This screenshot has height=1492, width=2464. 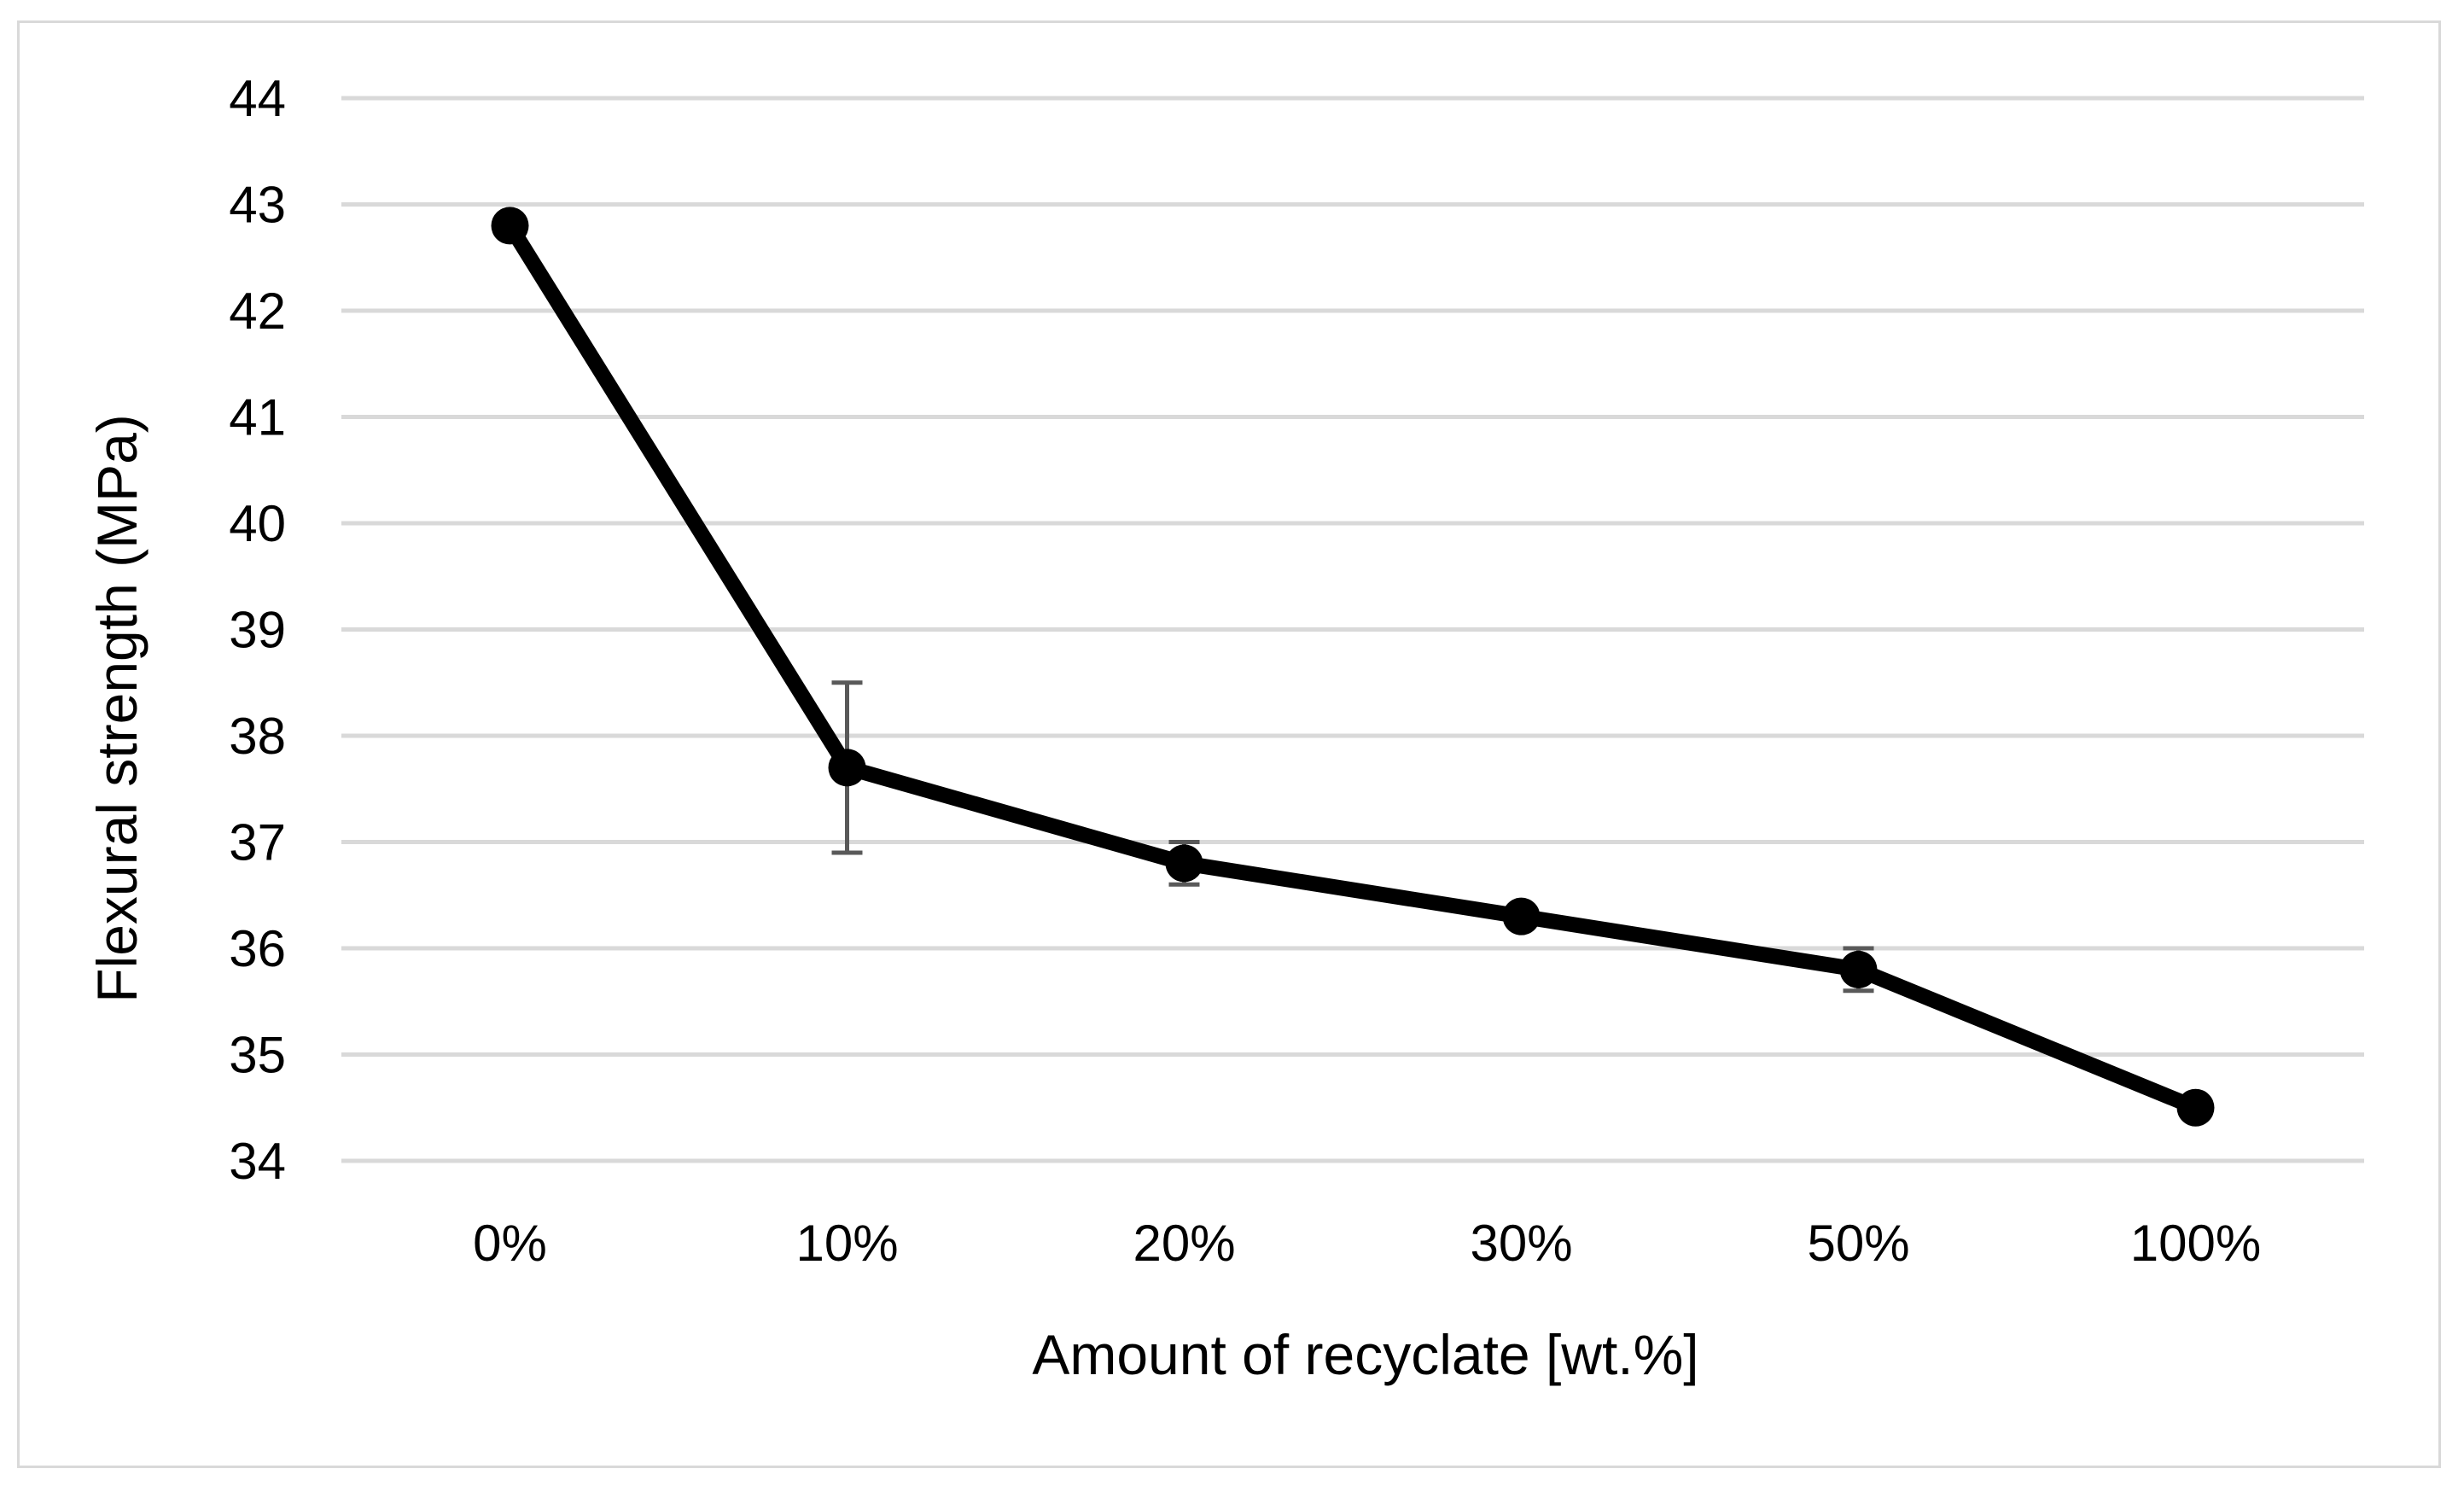 What do you see at coordinates (1367, 1243) in the screenshot?
I see `x-axis-ticks: 0% 10% 20% 30% 50% 100%` at bounding box center [1367, 1243].